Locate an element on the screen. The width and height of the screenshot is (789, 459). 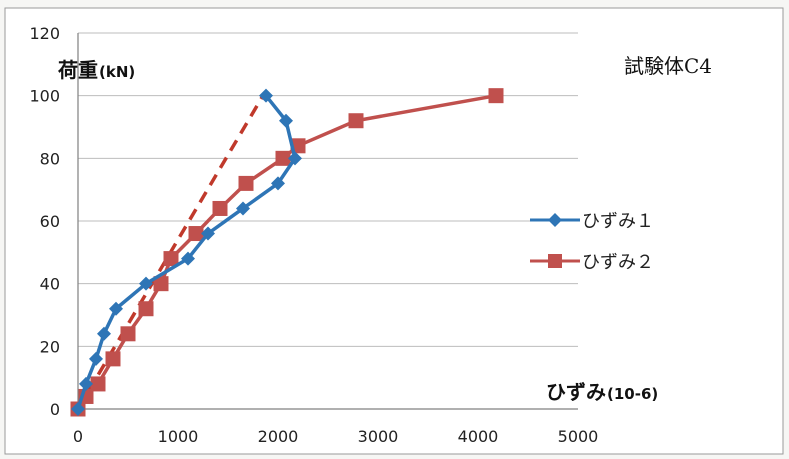
y-tick-label: 20 is located at coordinates (50, 346).